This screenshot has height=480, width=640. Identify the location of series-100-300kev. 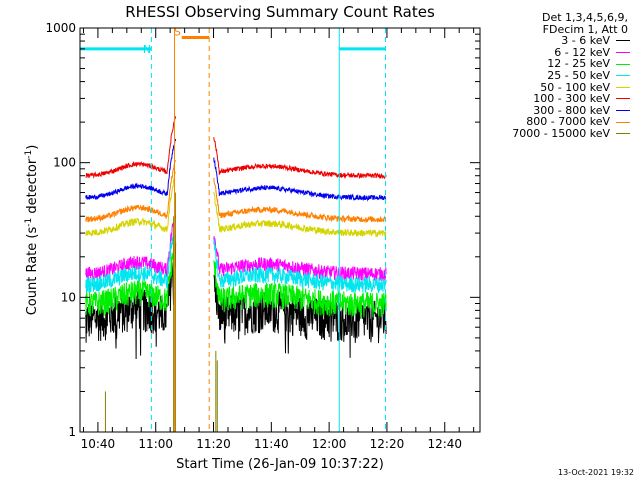
(236, 148).